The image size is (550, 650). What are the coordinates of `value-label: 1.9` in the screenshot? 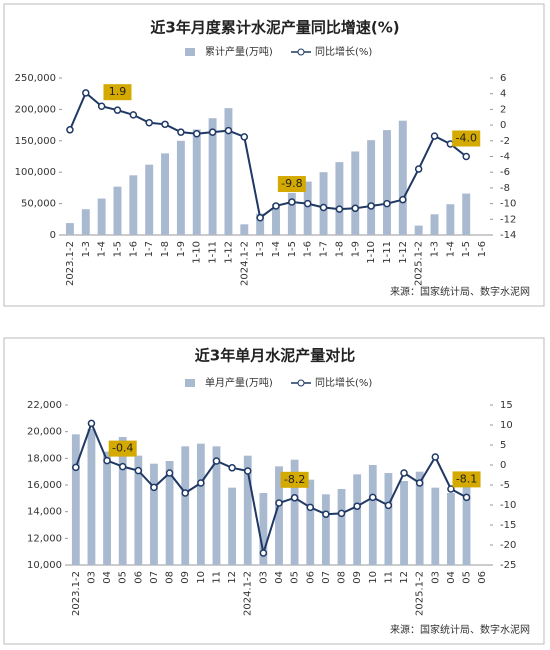 It's located at (118, 91).